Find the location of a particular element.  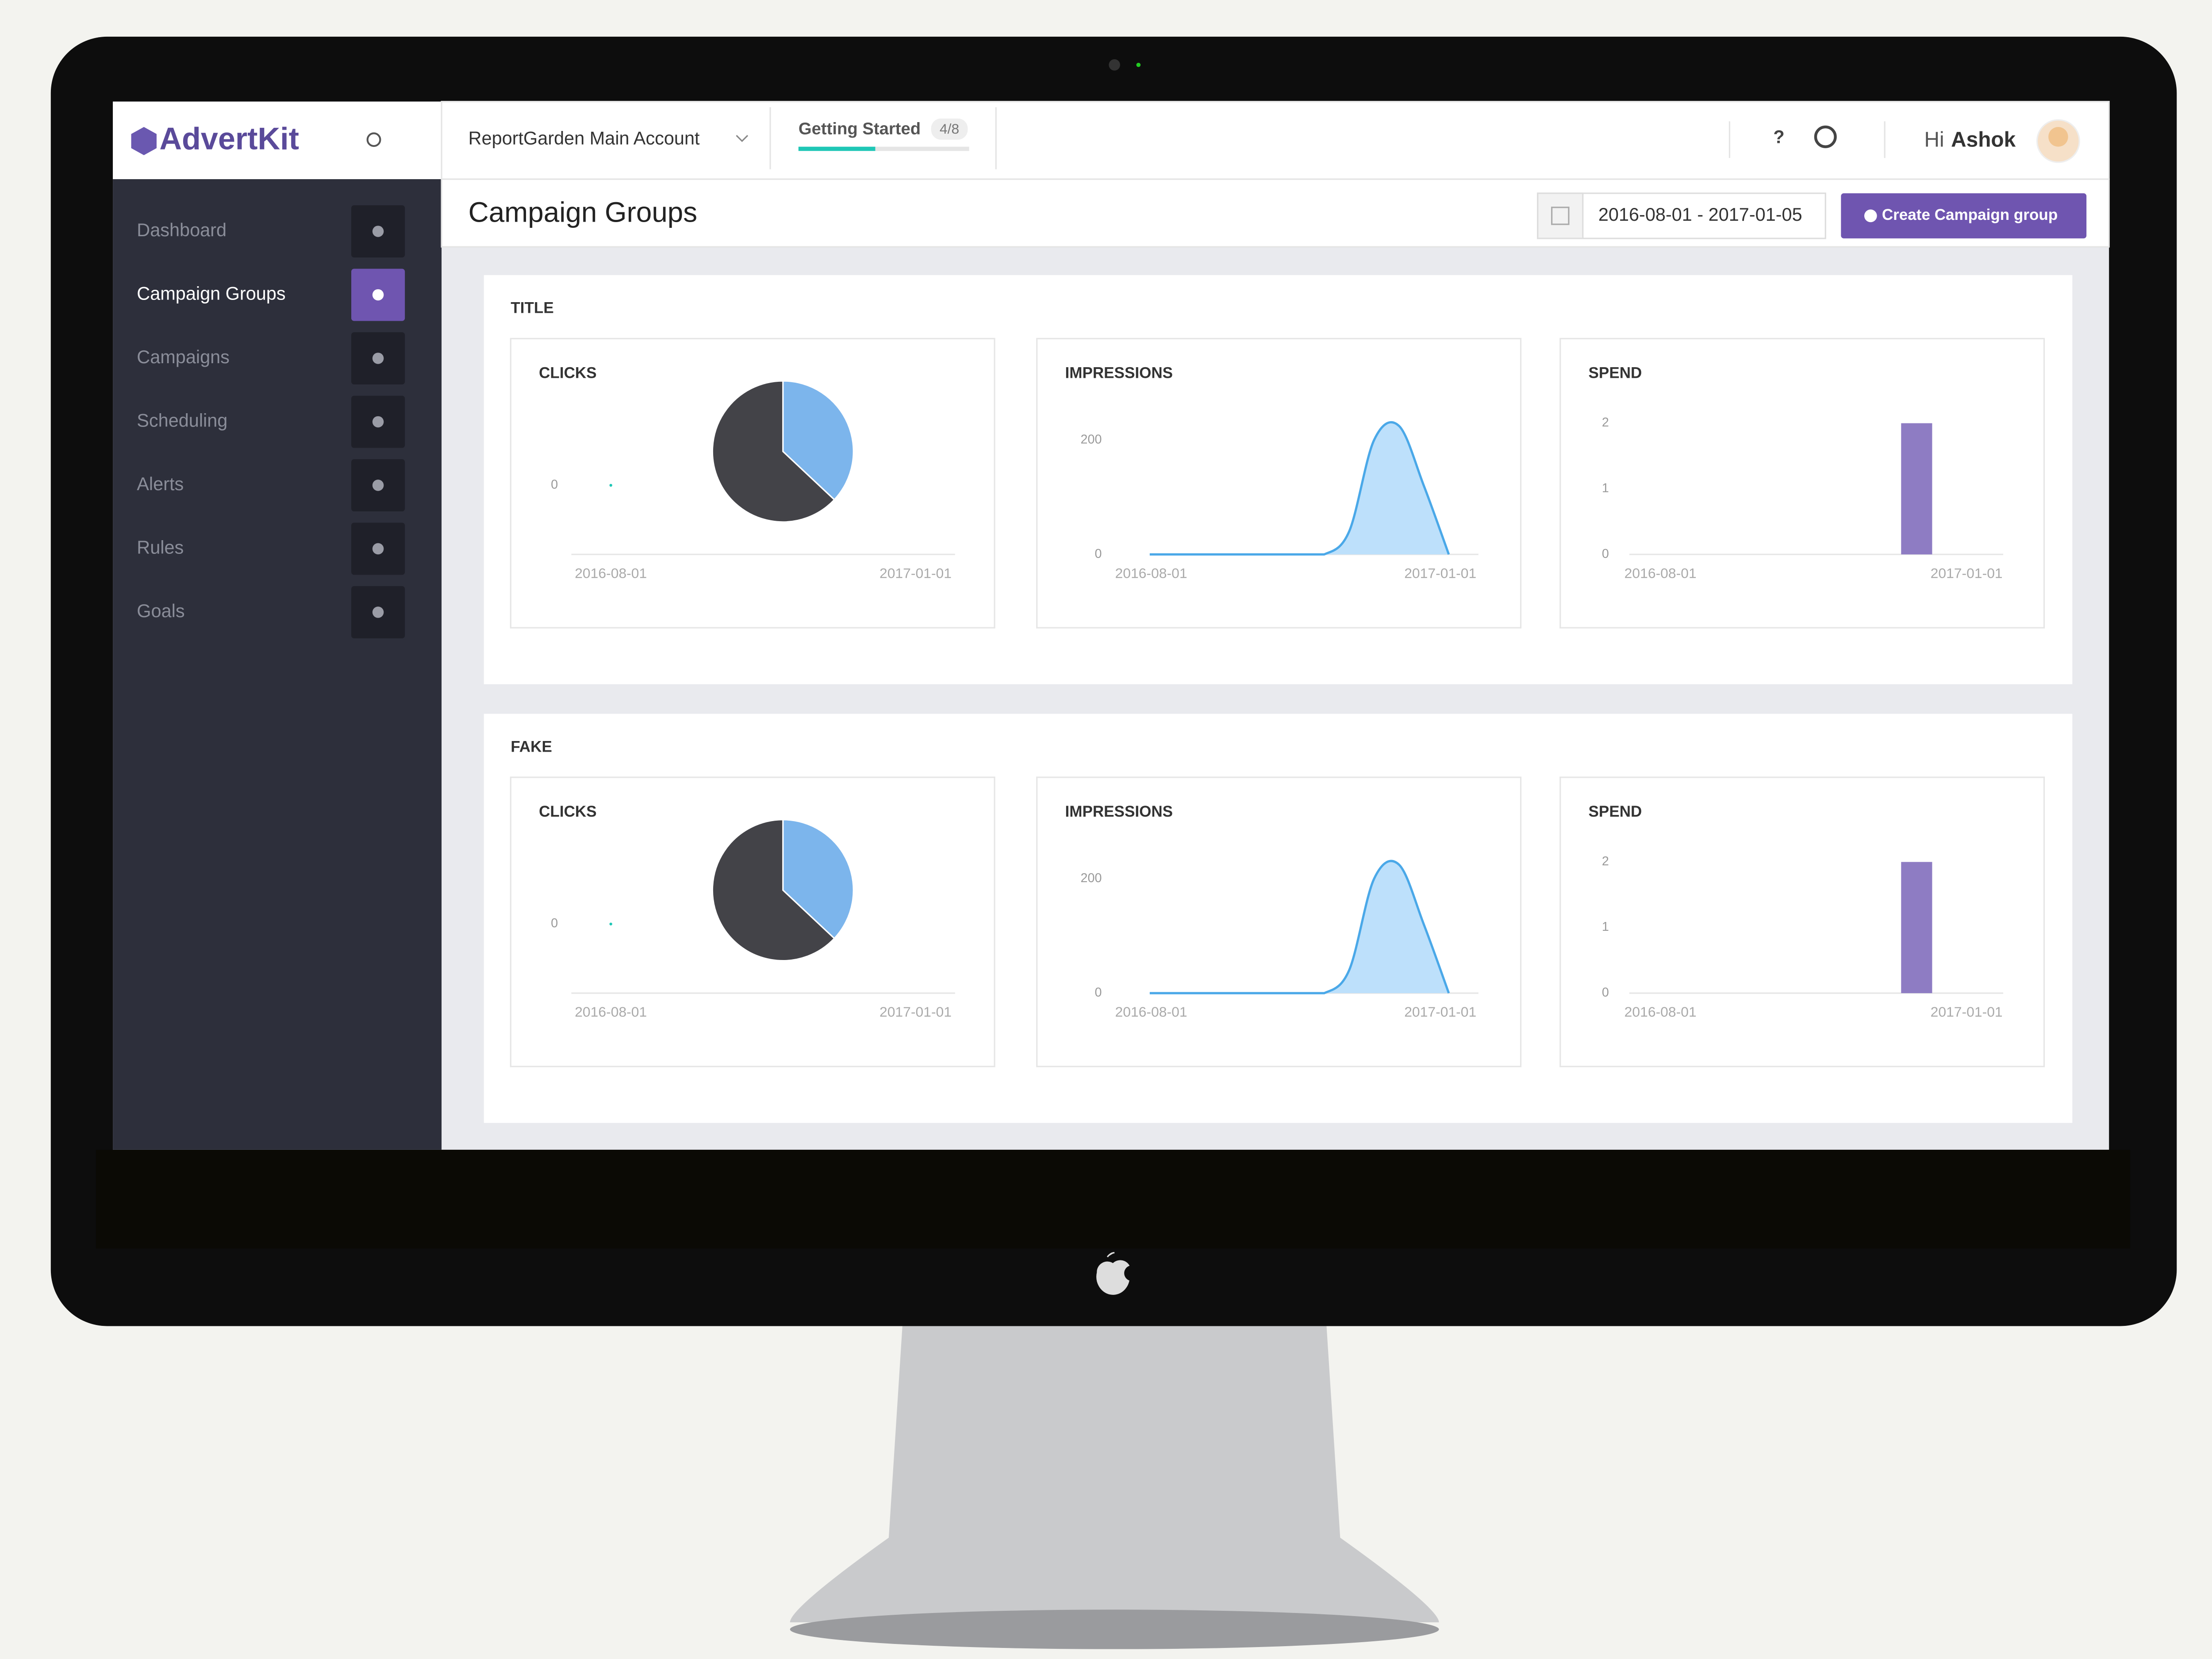

nav-item: Goals is located at coordinates (161, 610).